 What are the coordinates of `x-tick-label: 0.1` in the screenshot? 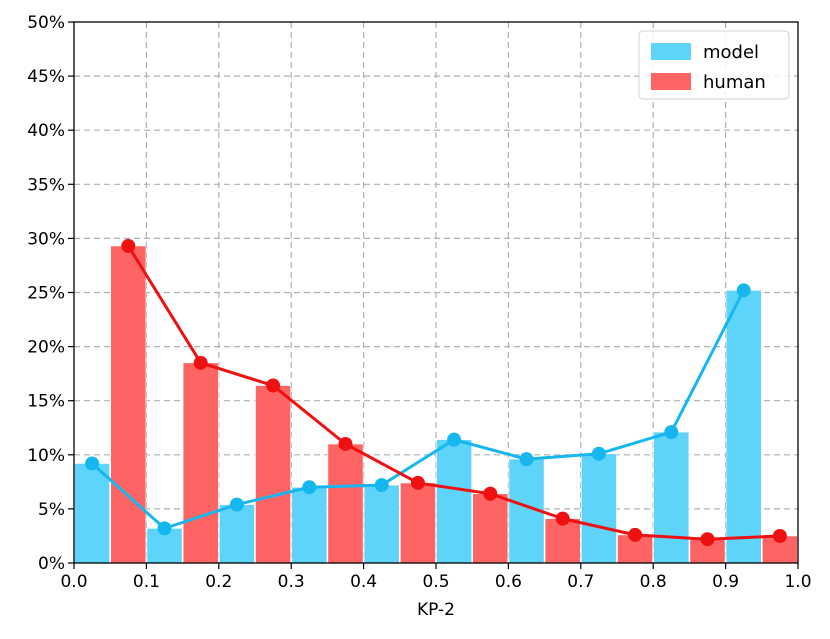 It's located at (146, 582).